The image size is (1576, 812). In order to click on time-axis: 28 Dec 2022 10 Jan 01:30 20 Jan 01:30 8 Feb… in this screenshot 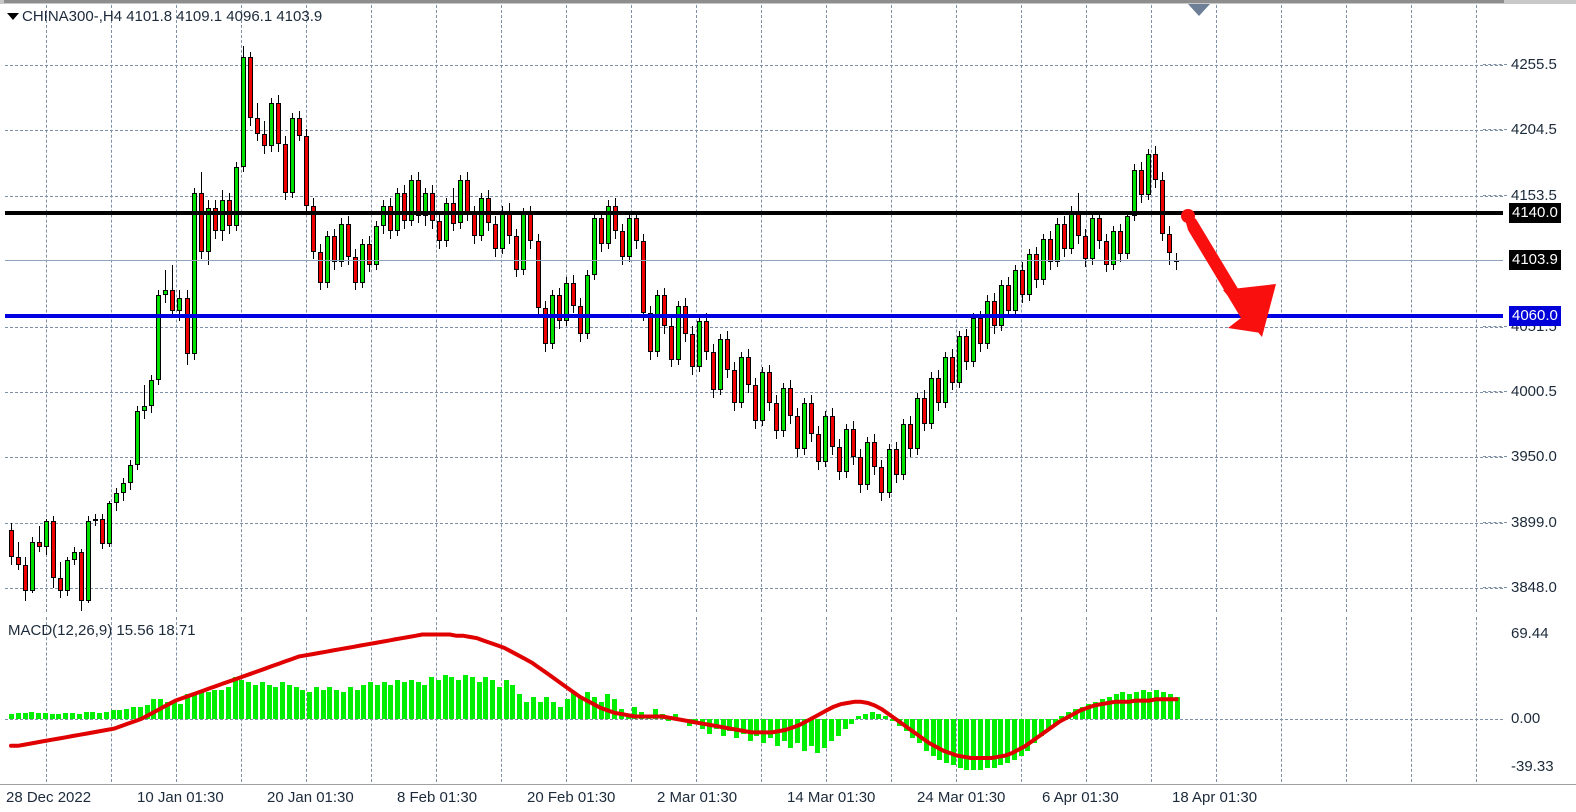, I will do `click(788, 798)`.